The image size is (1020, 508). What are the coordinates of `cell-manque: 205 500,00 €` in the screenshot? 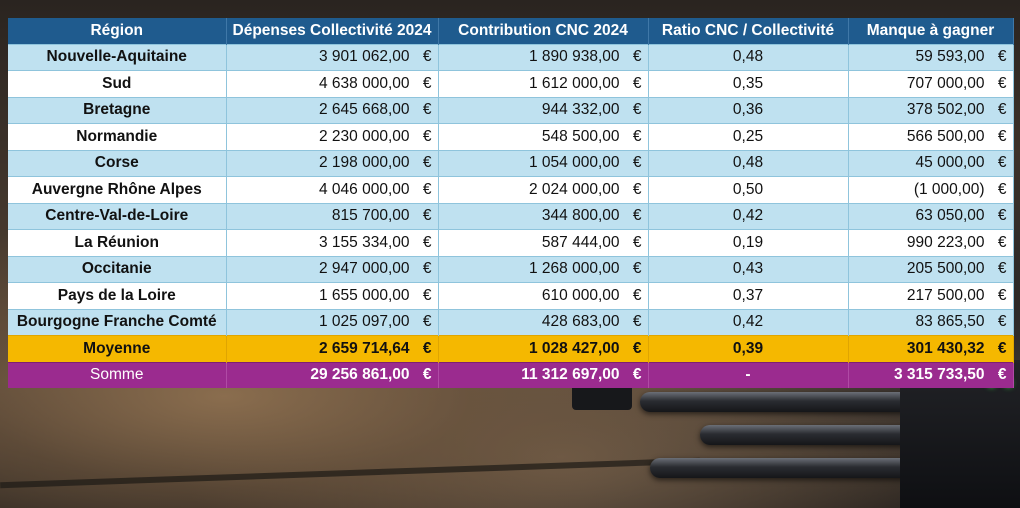 It's located at (931, 269).